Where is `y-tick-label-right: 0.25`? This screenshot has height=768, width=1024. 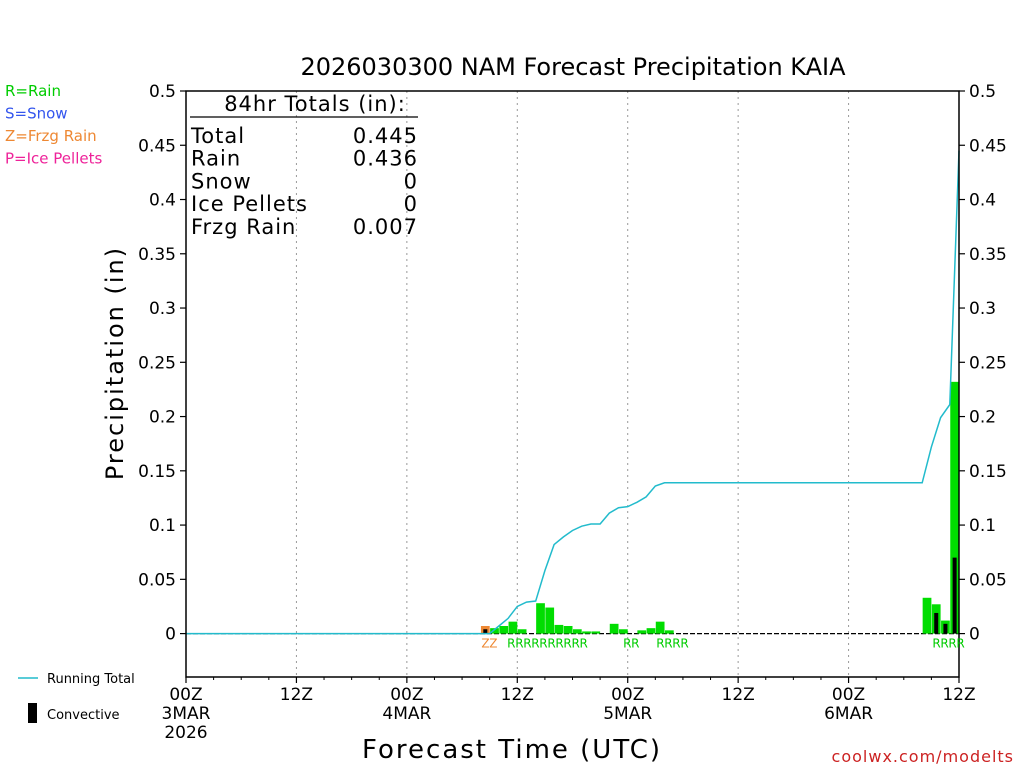
y-tick-label-right: 0.25 is located at coordinates (988, 363).